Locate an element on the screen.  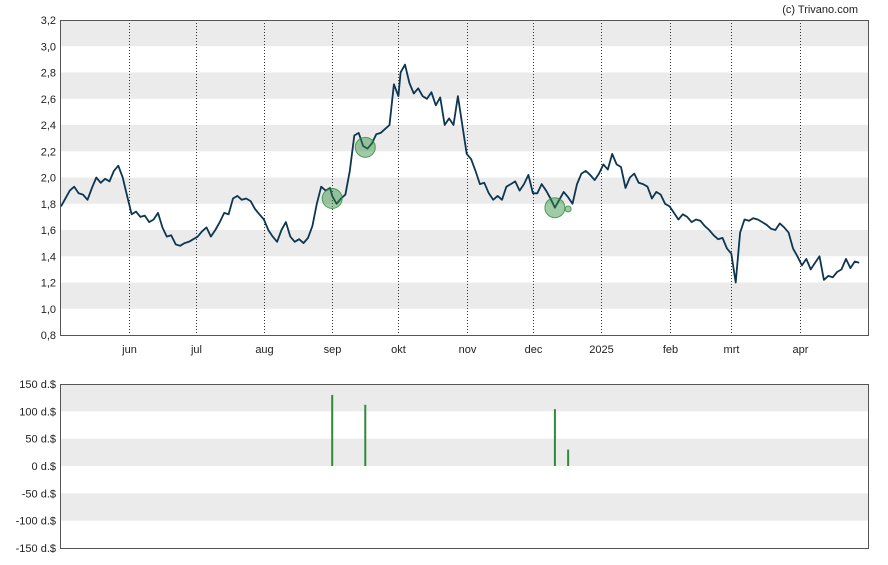
price-x-axis: jun jul aug sep okt nov dec 2025 feb mrt apr is located at coordinates (465, 350).